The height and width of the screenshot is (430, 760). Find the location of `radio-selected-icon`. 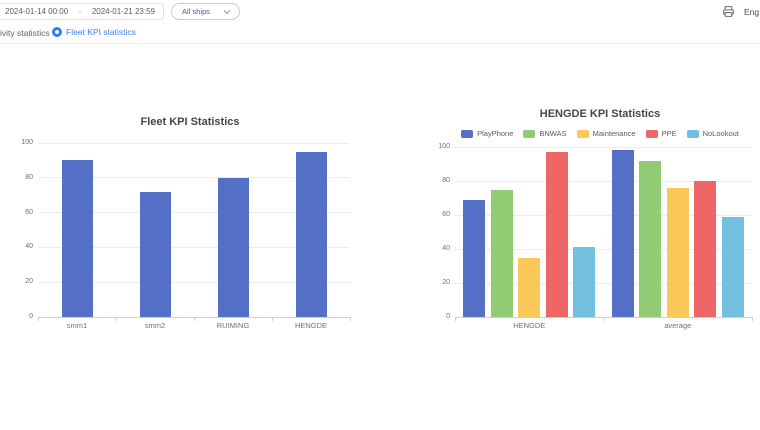

radio-selected-icon is located at coordinates (57, 32).